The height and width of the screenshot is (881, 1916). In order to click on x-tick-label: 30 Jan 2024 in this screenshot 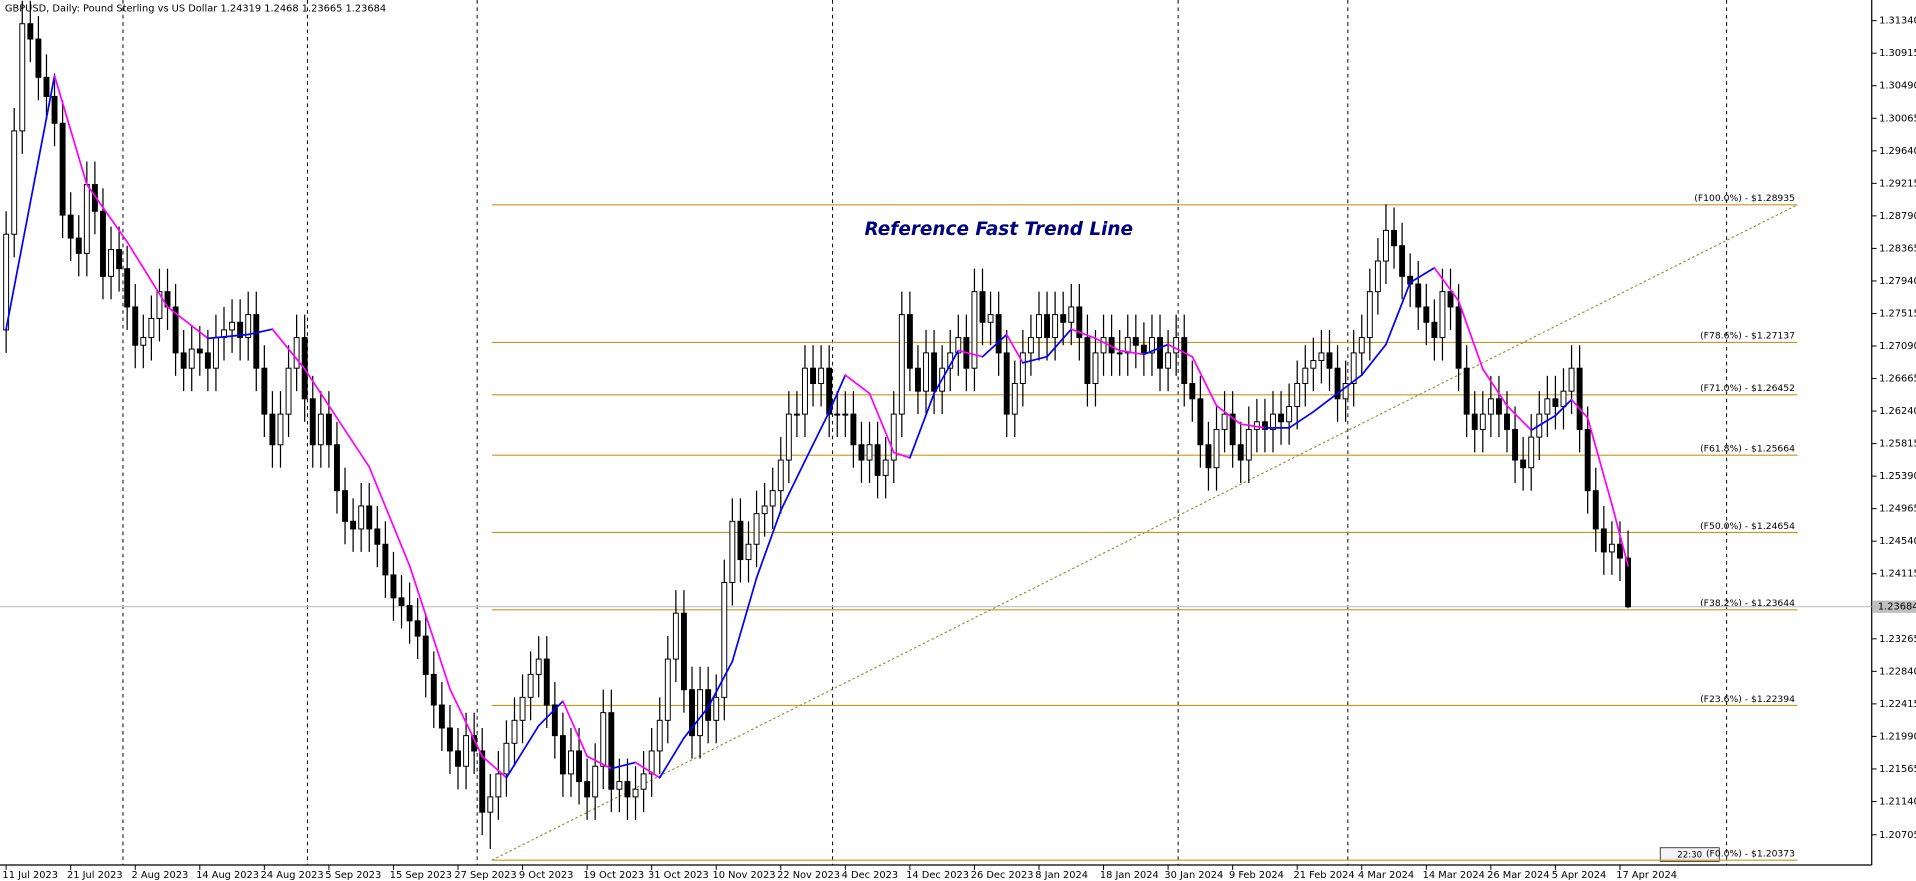, I will do `click(1193, 875)`.